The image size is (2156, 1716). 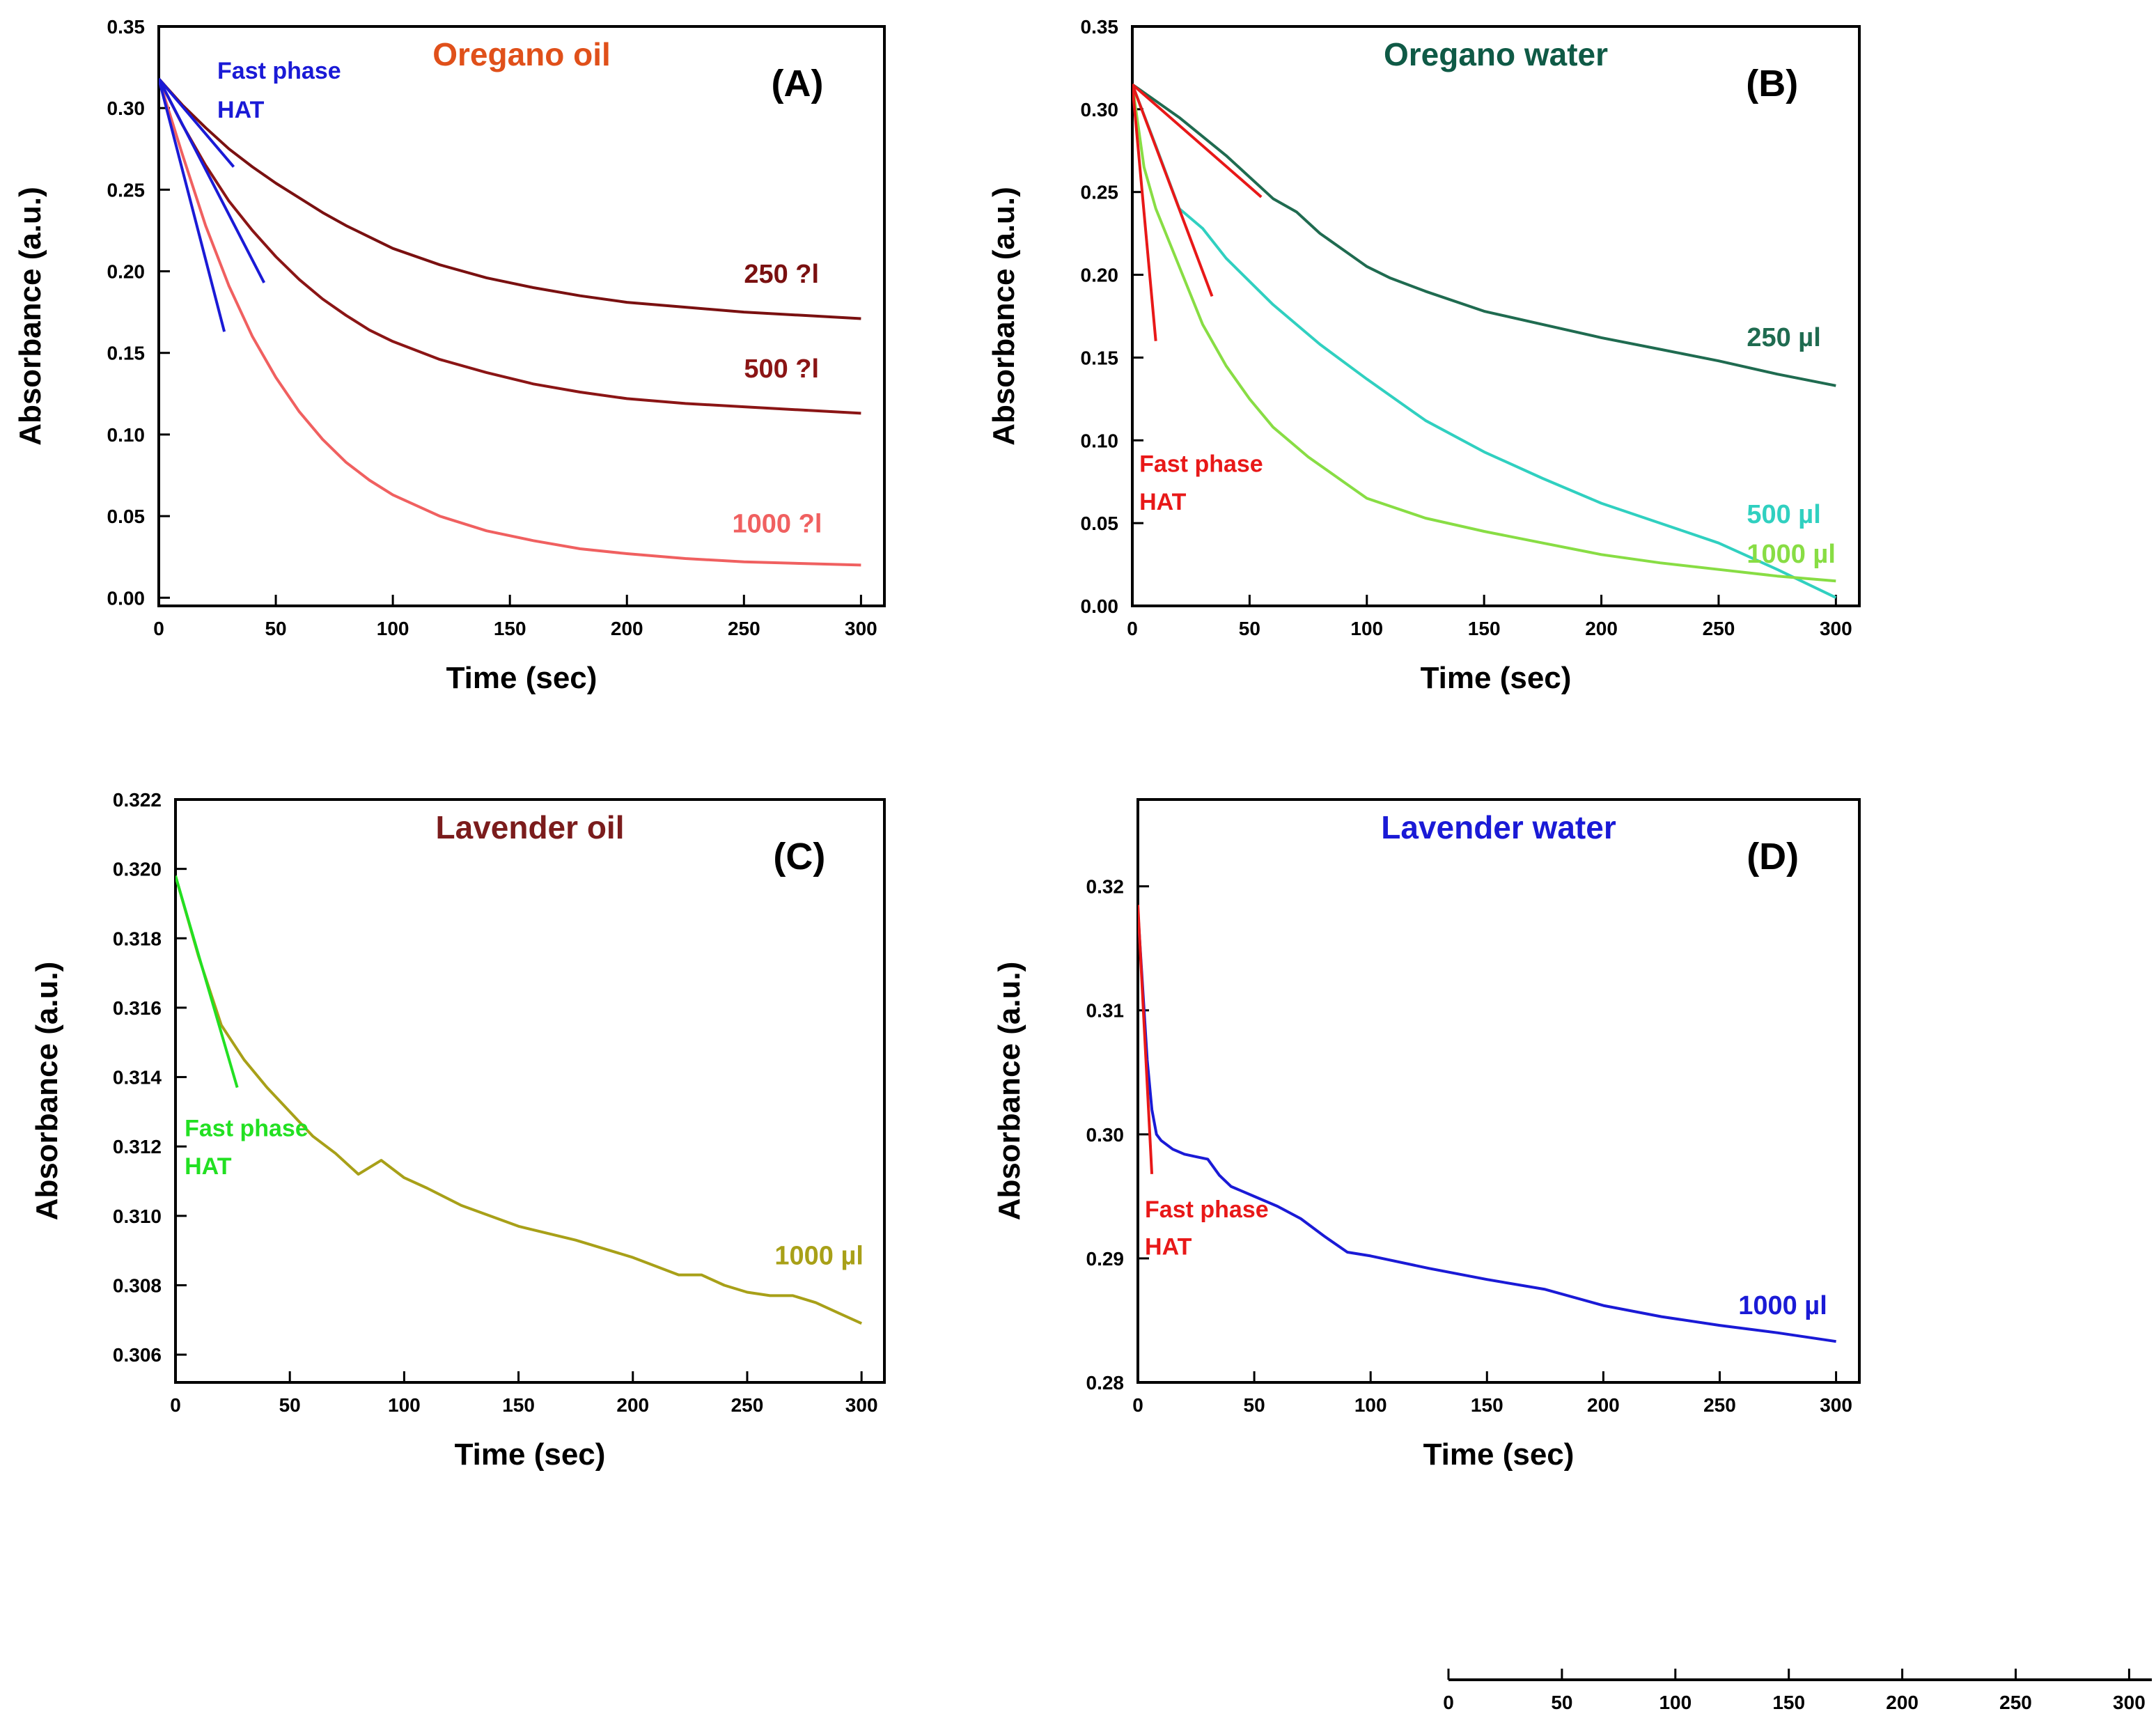 What do you see at coordinates (781, 274) in the screenshot?
I see `series-label-1: 250 ?l` at bounding box center [781, 274].